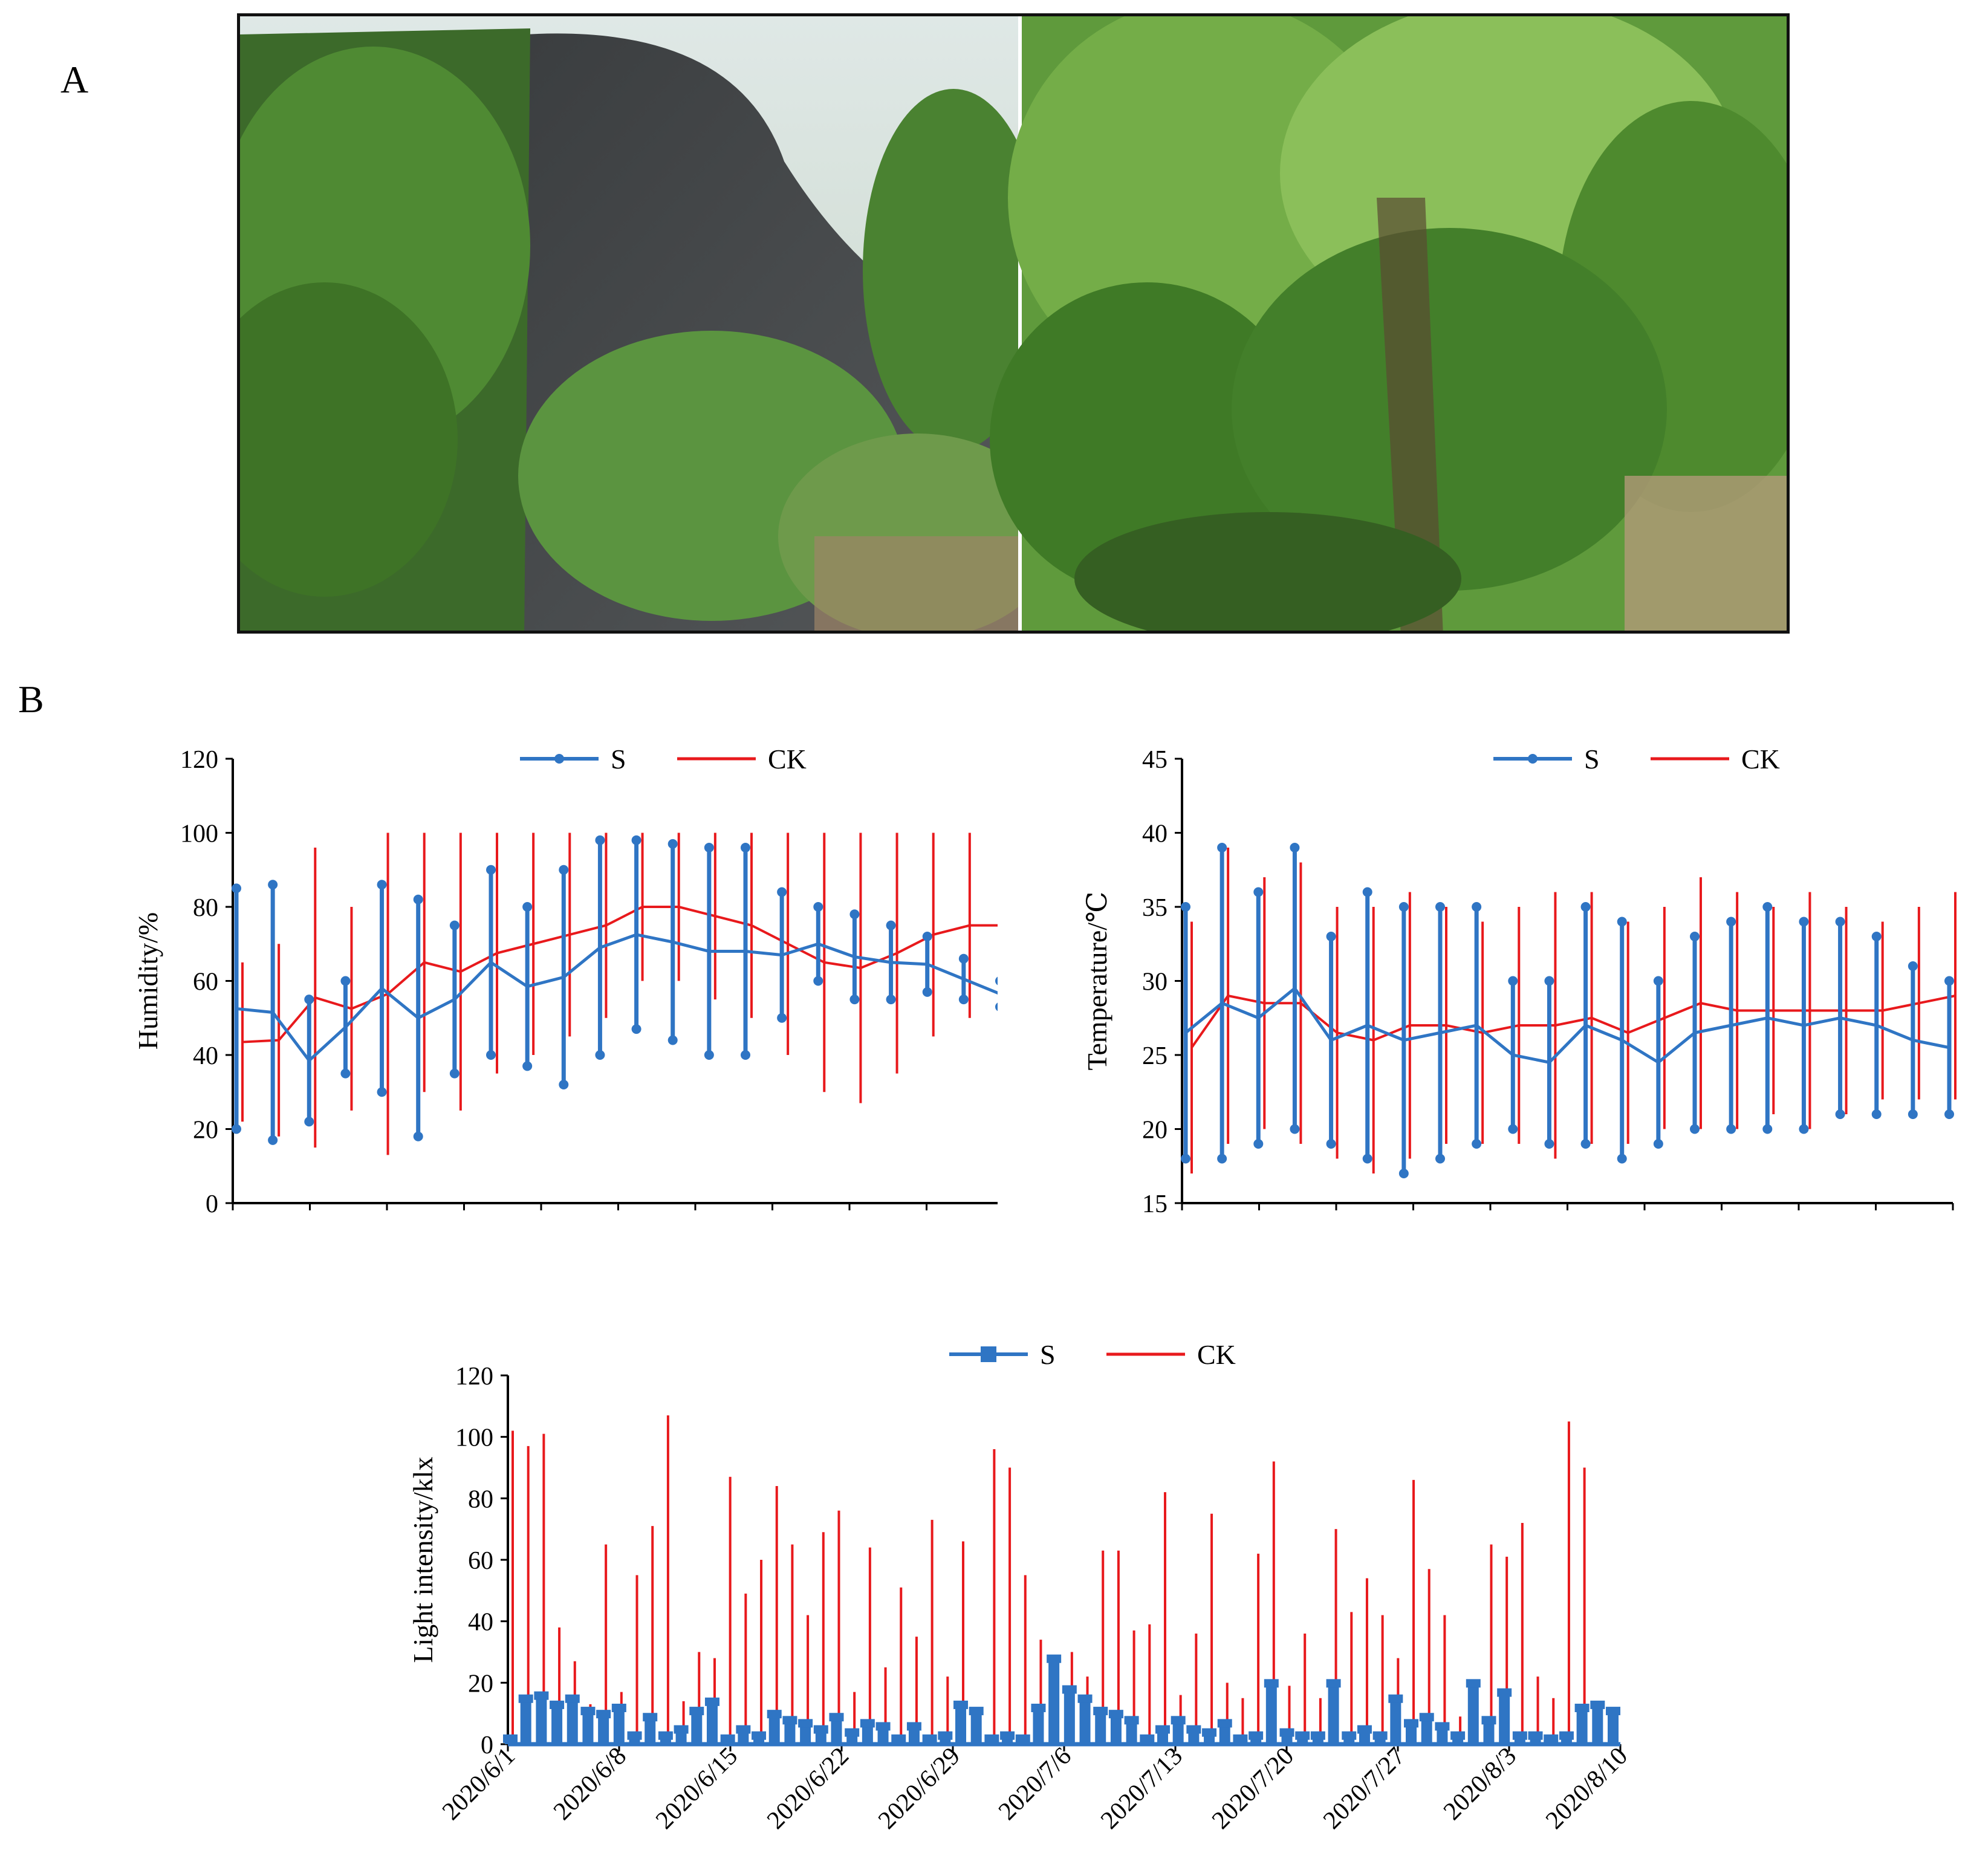 This screenshot has height=1876, width=1968. What do you see at coordinates (147, 981) in the screenshot?
I see `y-axis-label: Humidity/%` at bounding box center [147, 981].